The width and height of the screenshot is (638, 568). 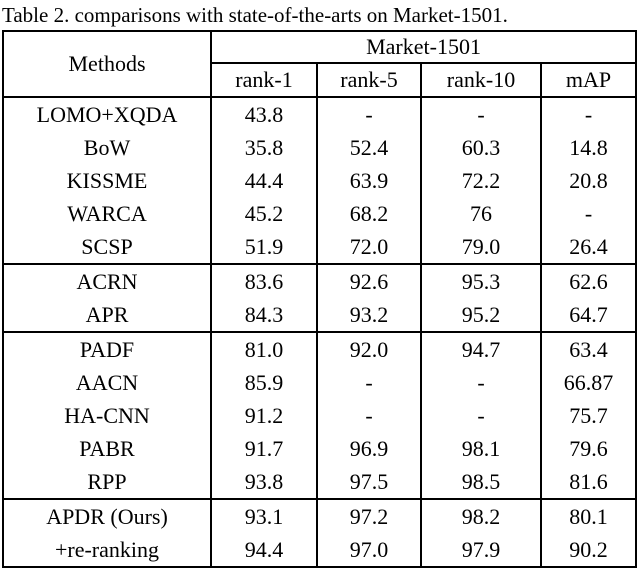 I want to click on value-cell: 90.2, so click(x=588, y=550).